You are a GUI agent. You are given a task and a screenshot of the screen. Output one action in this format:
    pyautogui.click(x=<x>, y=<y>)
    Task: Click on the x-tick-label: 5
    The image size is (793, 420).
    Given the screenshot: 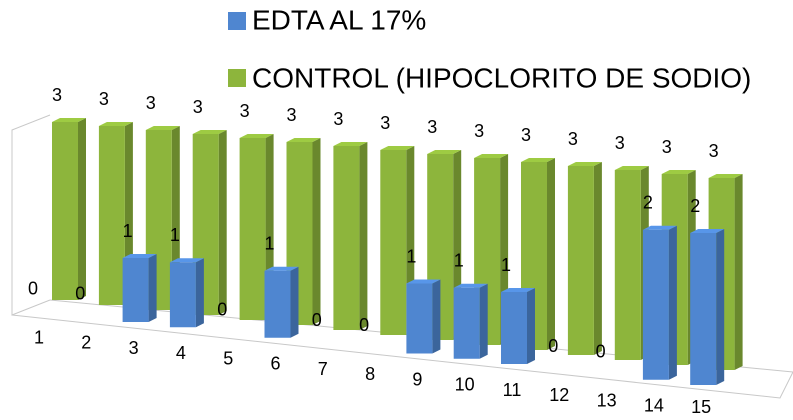 What is the action you would take?
    pyautogui.click(x=228, y=358)
    